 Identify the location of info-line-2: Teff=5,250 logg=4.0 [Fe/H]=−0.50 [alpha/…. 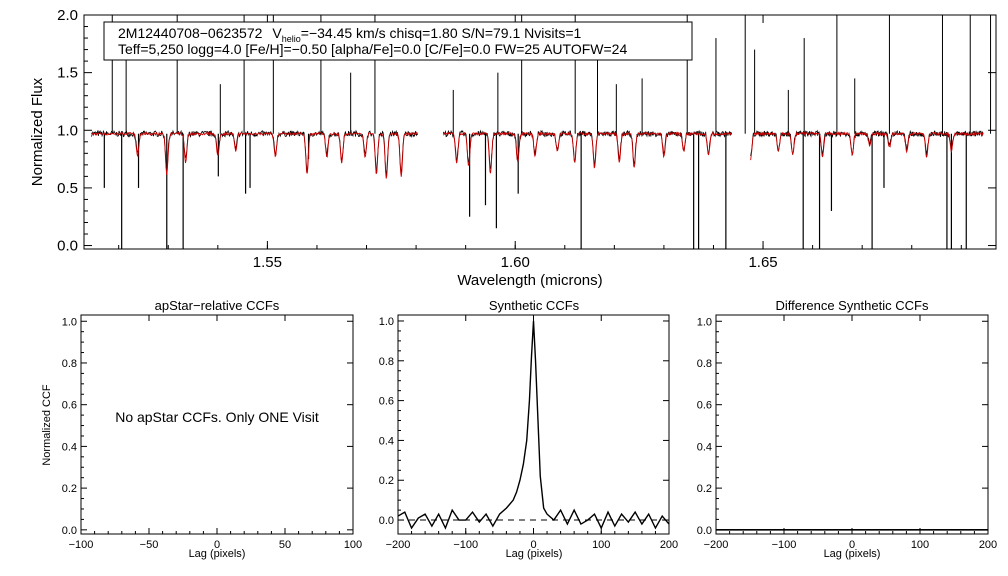
(372, 49).